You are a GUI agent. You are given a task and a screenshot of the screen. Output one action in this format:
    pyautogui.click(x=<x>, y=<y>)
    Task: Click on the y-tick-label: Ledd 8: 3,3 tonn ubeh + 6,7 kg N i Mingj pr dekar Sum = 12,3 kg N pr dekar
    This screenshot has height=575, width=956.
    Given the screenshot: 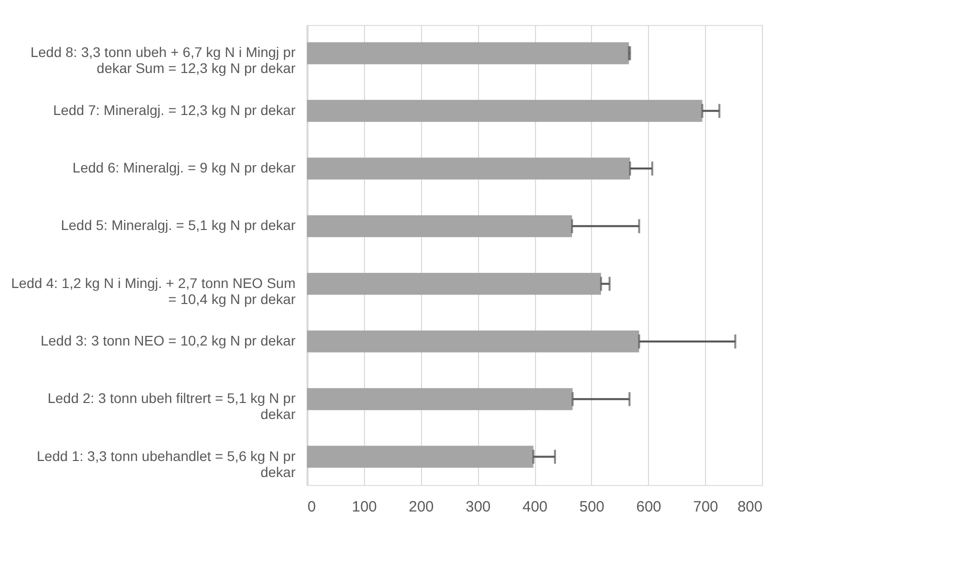 What is the action you would take?
    pyautogui.click(x=163, y=60)
    